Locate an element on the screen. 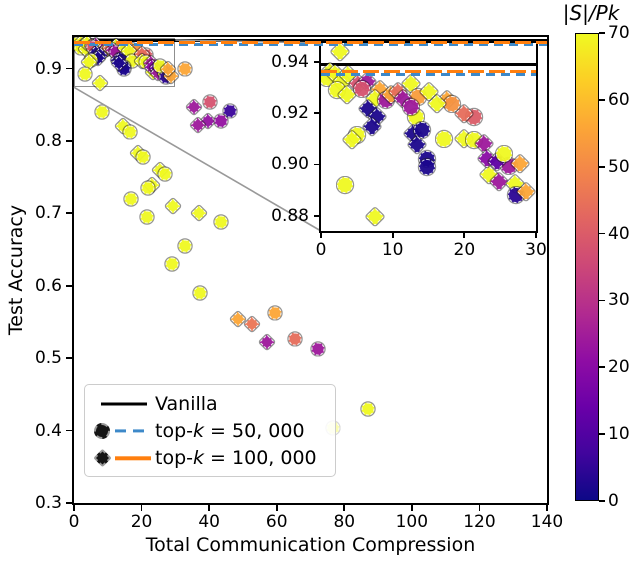 This screenshot has height=567, width=640. colorbar-tick-label: 0 is located at coordinates (613, 501).